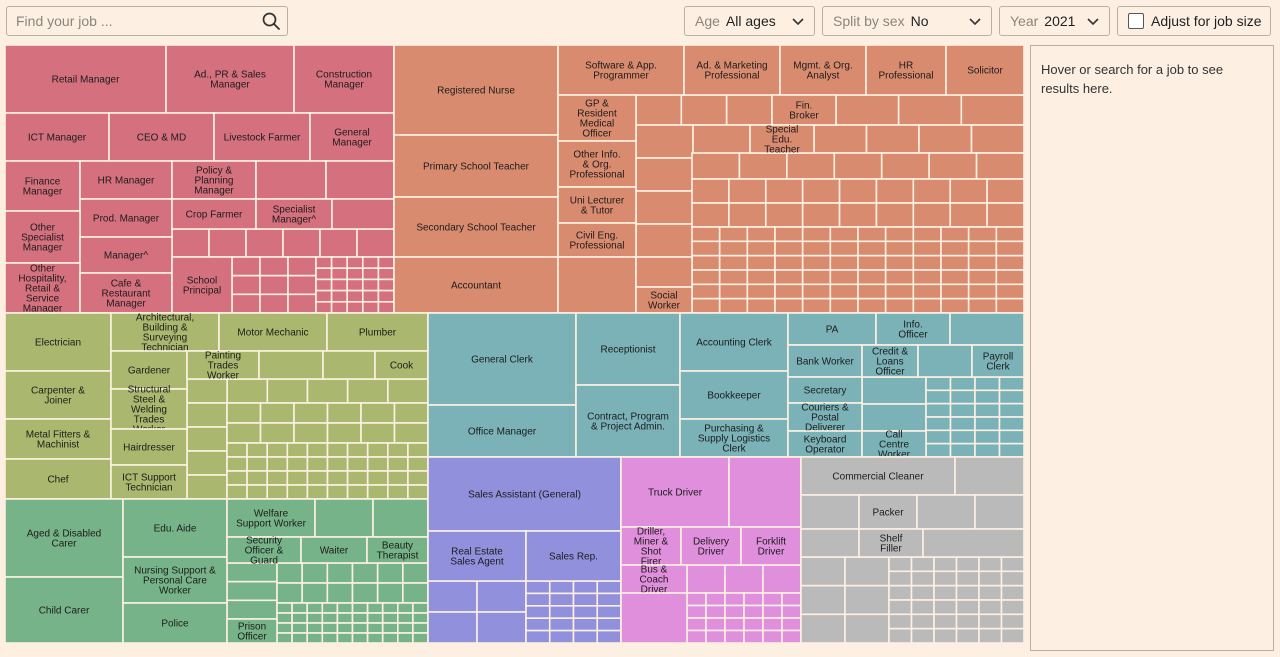 Image resolution: width=1280 pixels, height=657 pixels. I want to click on split-by-sex-dropdown: Split by sex No, so click(907, 21).